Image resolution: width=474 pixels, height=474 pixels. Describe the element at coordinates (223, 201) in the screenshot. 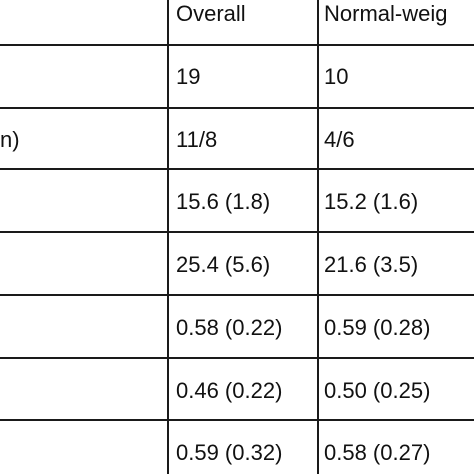

I see `table-cell-overall: 15.6 (1.8)` at that location.